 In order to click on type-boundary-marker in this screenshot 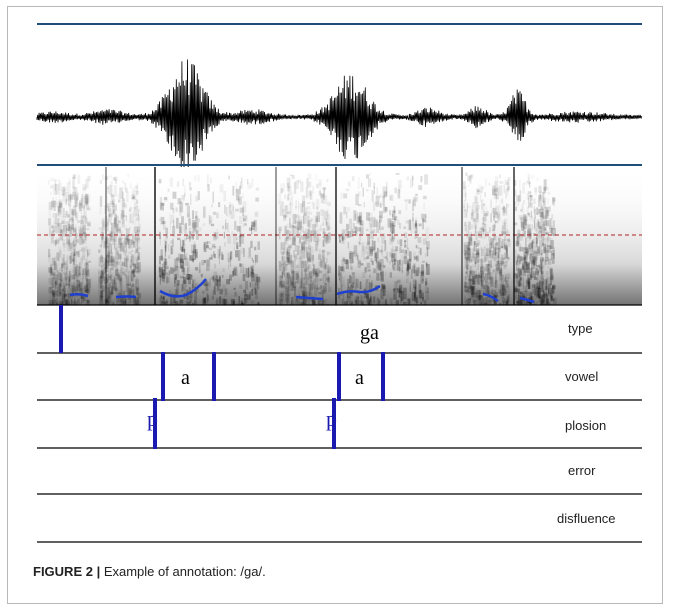, I will do `click(61, 329)`.